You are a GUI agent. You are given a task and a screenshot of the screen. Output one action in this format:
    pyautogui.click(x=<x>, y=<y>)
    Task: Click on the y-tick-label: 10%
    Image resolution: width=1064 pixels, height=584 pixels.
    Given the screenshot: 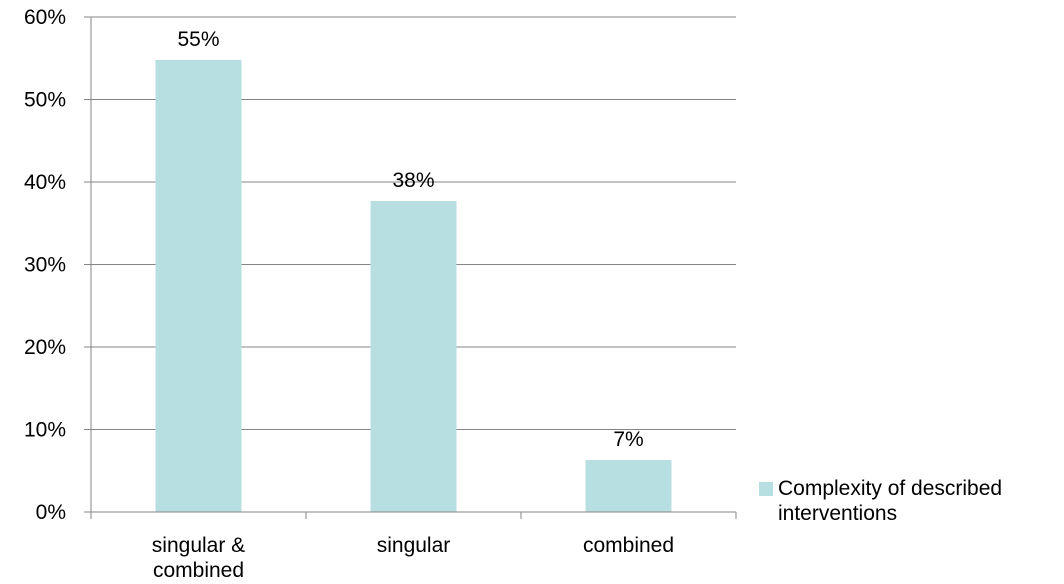 What is the action you would take?
    pyautogui.click(x=45, y=430)
    